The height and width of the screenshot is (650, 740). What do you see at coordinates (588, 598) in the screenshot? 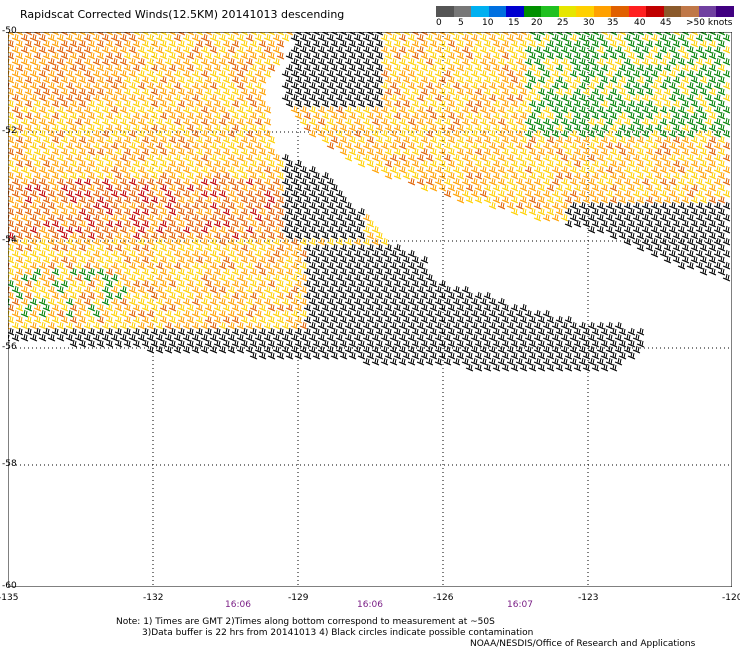
I see `longitude-label: -123` at bounding box center [588, 598].